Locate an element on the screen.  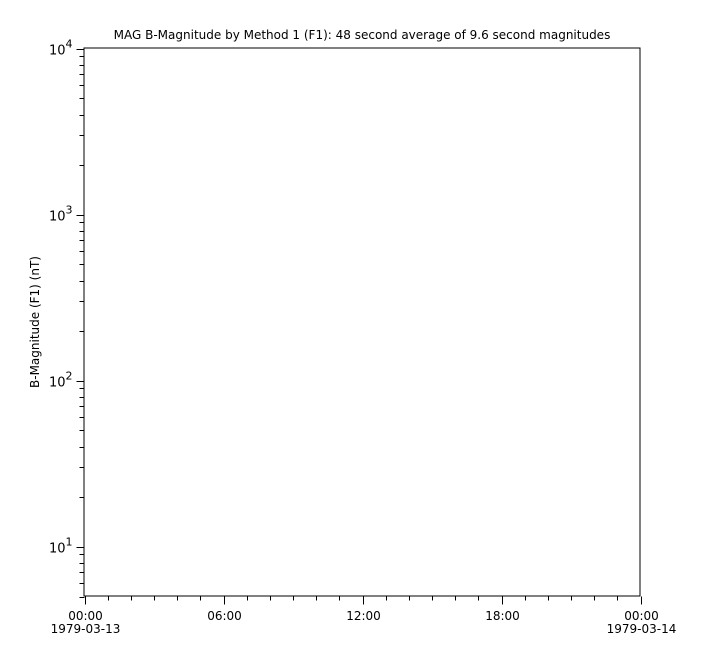
y-axis-label: B-Magnitude (F1) (nT) is located at coordinates (35, 322).